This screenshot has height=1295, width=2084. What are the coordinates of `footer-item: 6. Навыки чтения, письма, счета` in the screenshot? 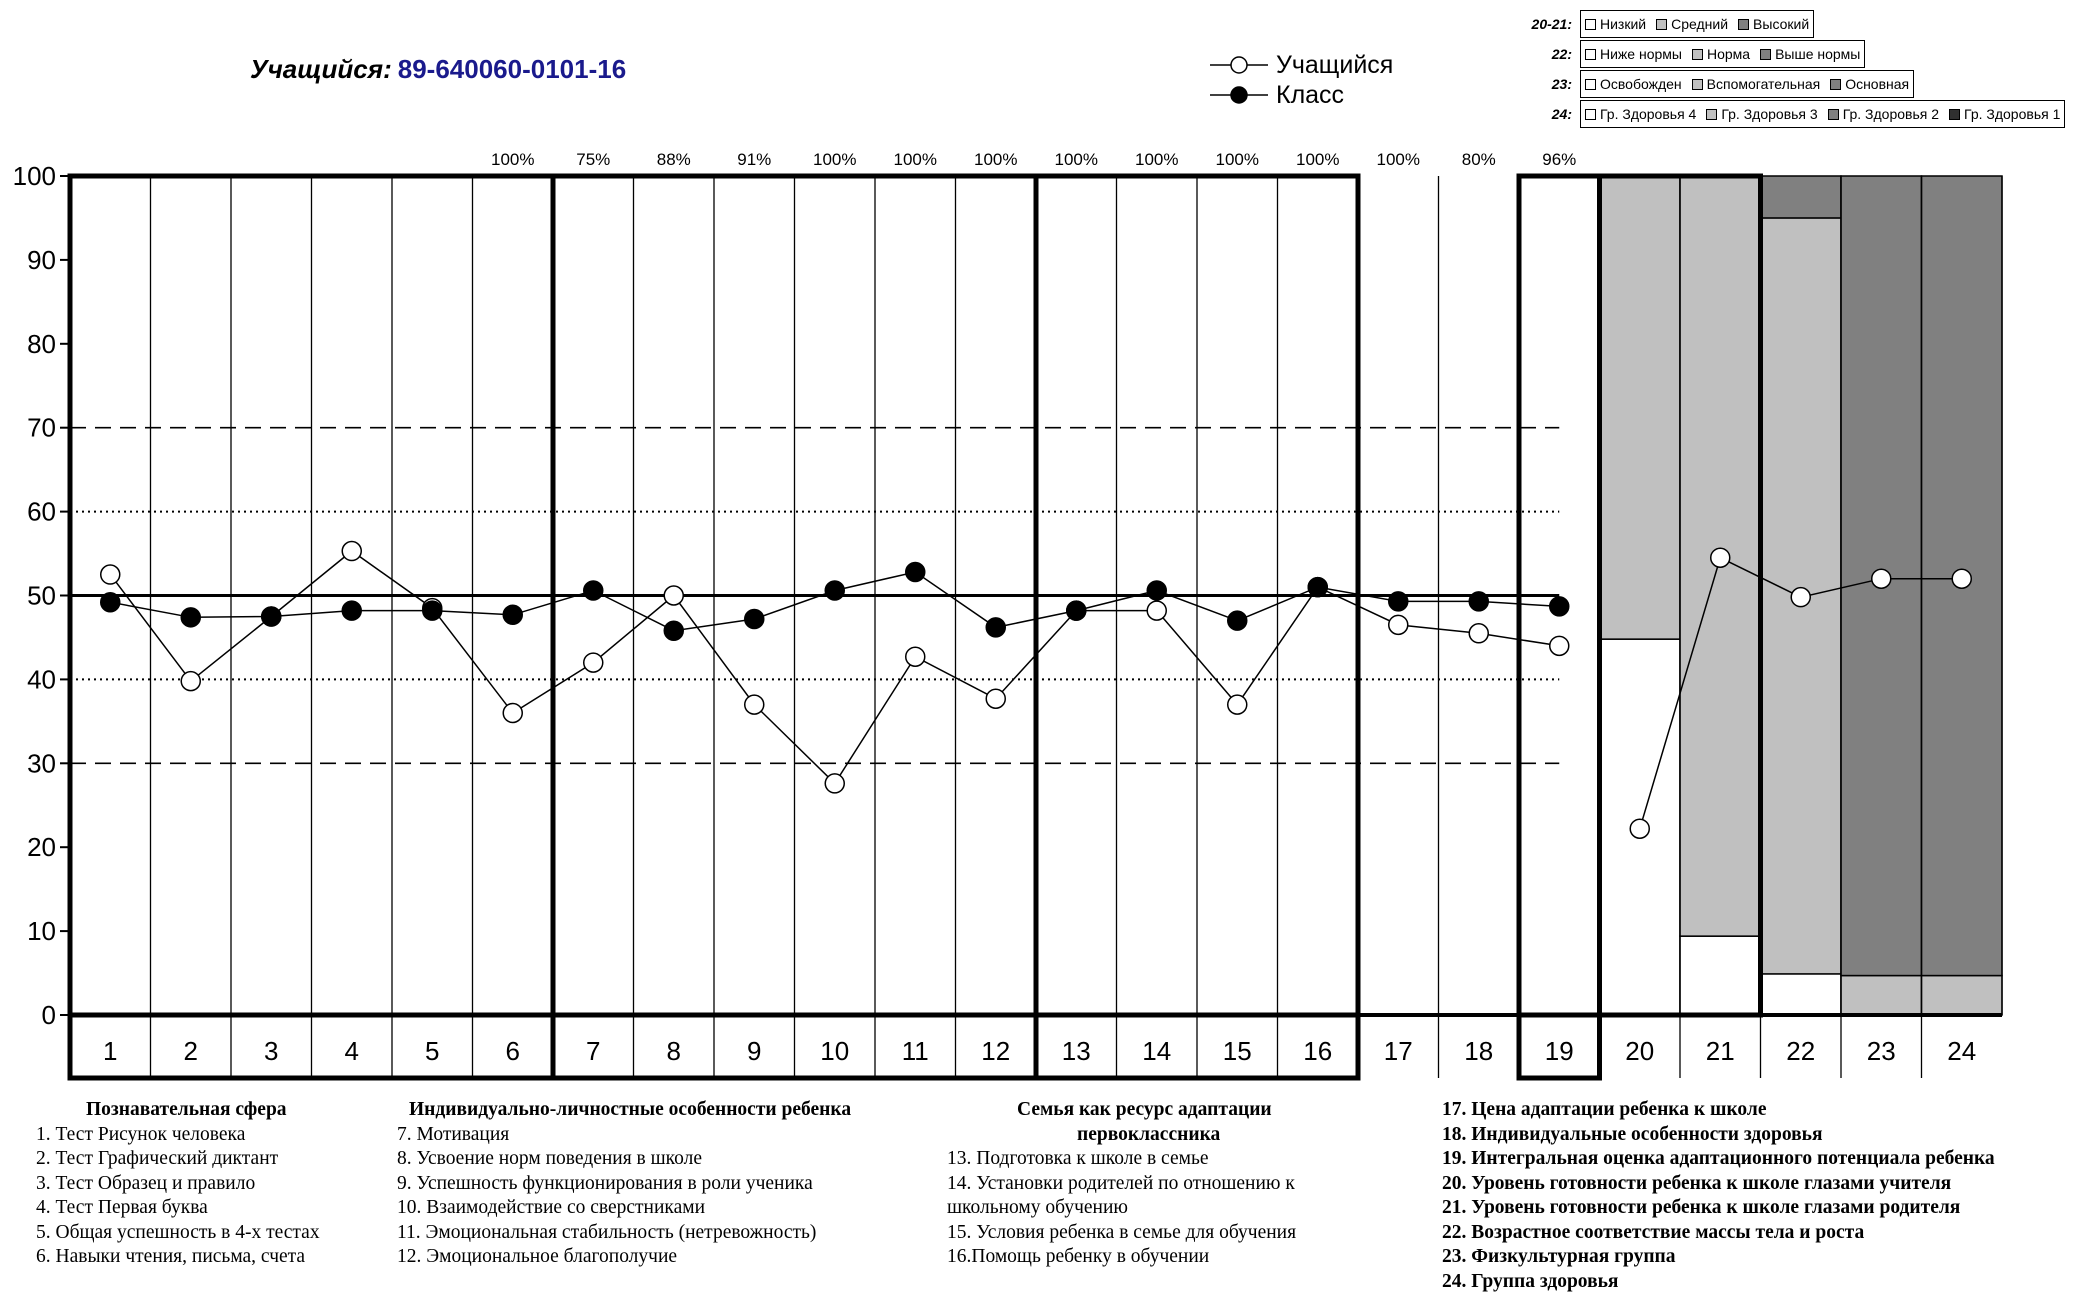 It's located at (171, 1256).